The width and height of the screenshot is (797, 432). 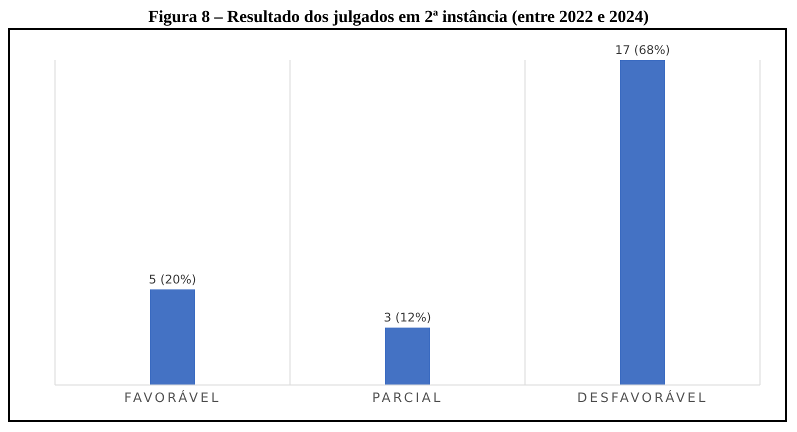 I want to click on data-label: 3 (12%), so click(x=408, y=317).